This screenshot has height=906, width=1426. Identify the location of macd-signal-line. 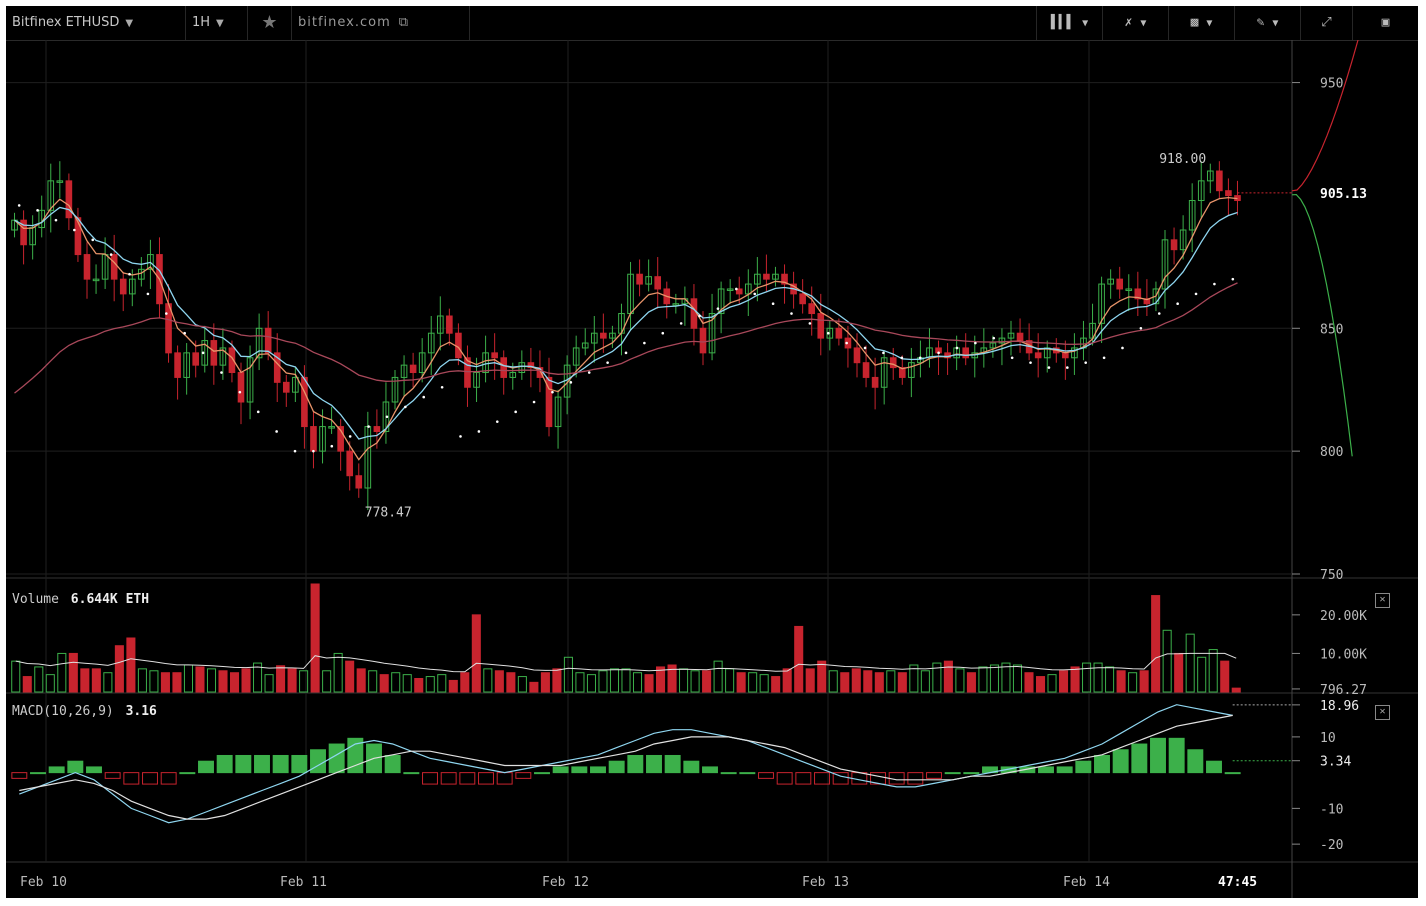
(626, 767).